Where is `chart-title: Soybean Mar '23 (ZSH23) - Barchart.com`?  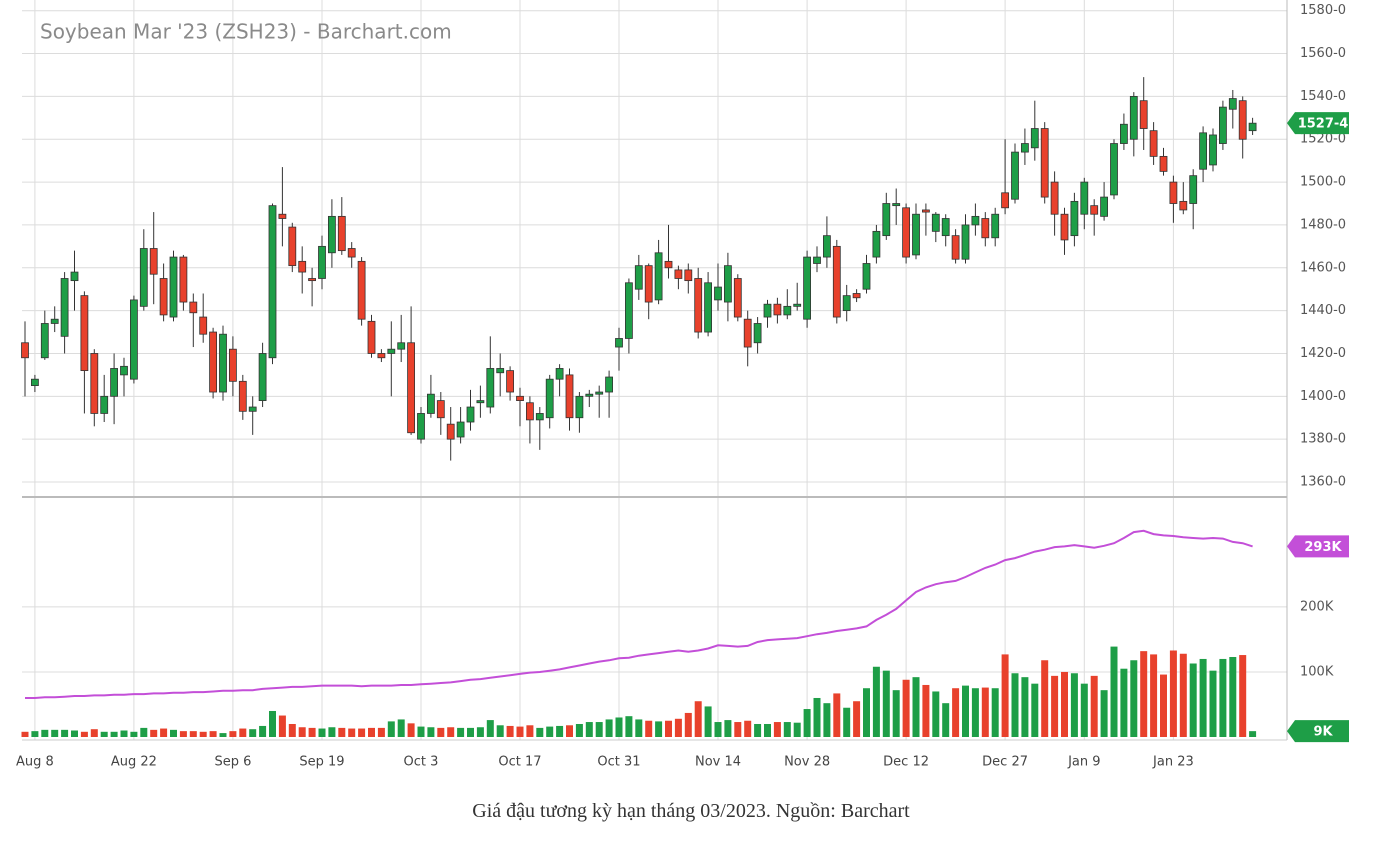 chart-title: Soybean Mar '23 (ZSH23) - Barchart.com is located at coordinates (246, 32).